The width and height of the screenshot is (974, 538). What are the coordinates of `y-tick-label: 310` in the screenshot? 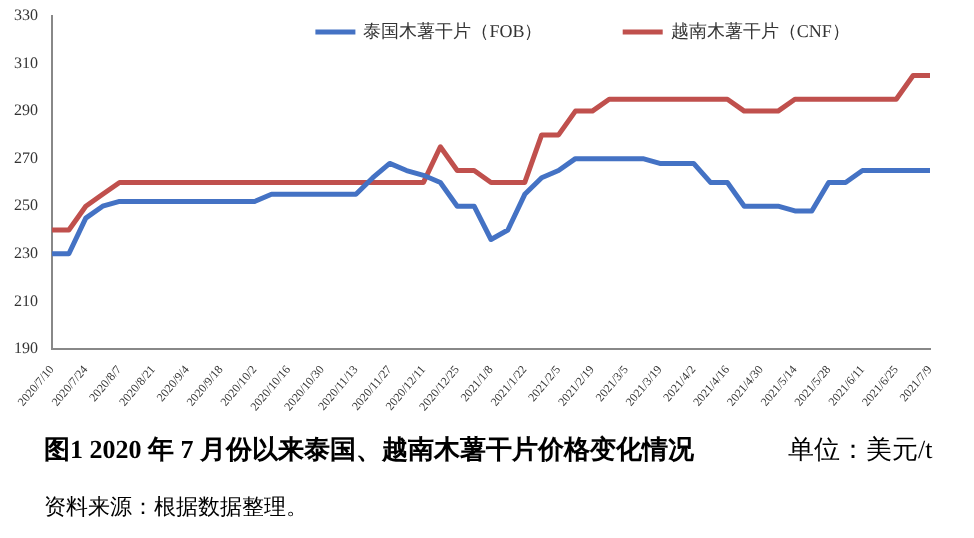 It's located at (26, 62).